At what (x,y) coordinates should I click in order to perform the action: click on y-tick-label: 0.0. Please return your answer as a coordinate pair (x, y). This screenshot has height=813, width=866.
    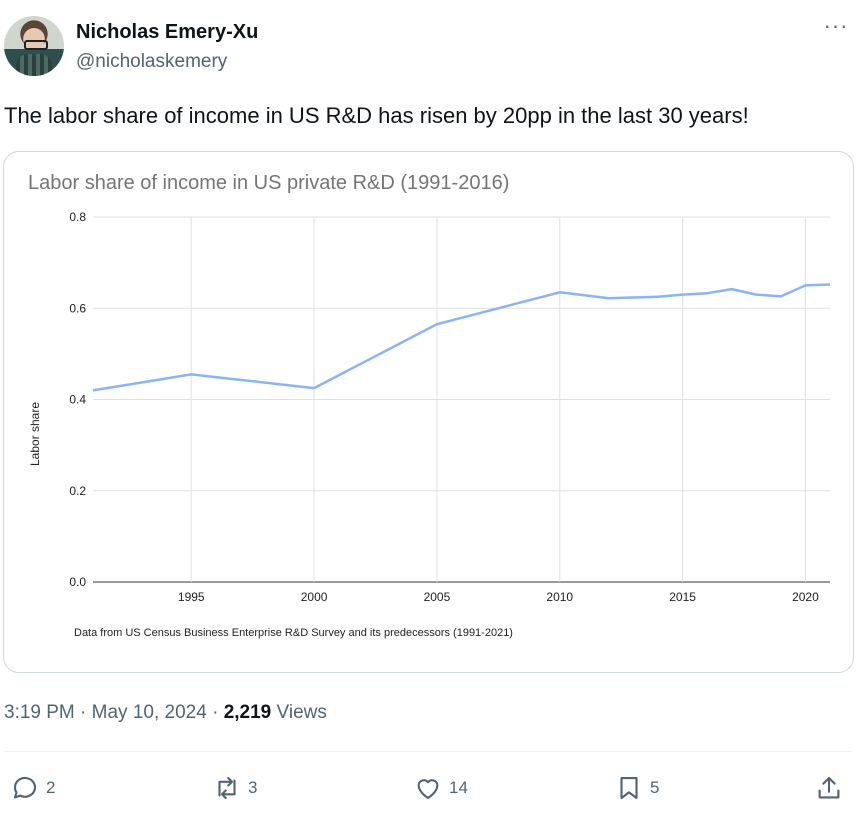
    Looking at the image, I should click on (77, 582).